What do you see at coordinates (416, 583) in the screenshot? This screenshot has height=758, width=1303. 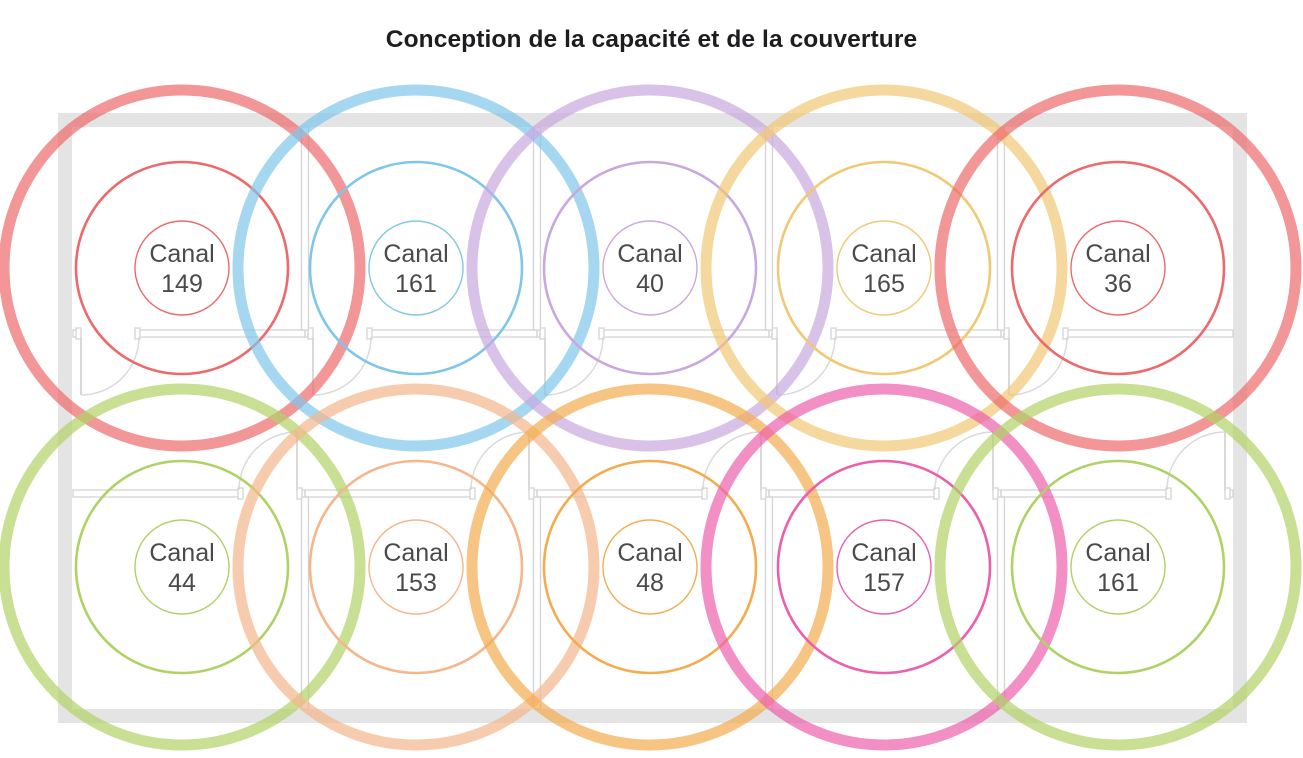 I see `channel-number: 153` at bounding box center [416, 583].